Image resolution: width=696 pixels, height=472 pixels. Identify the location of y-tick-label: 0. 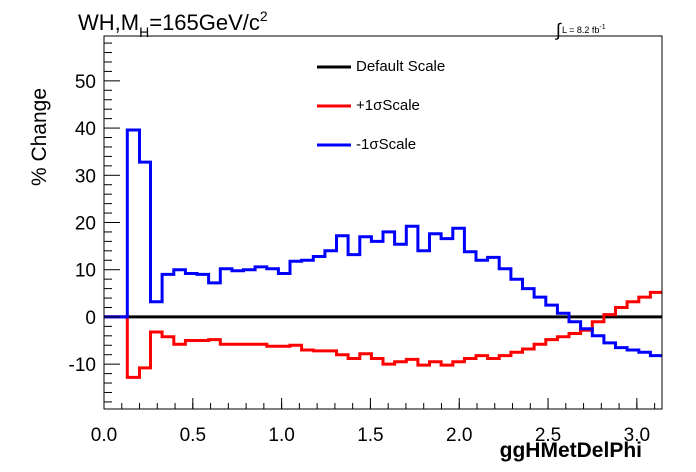
(90, 318).